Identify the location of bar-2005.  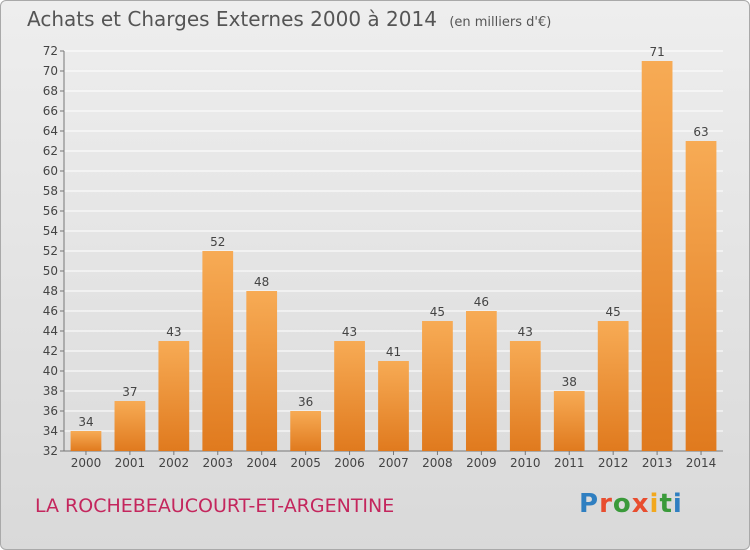
(306, 431).